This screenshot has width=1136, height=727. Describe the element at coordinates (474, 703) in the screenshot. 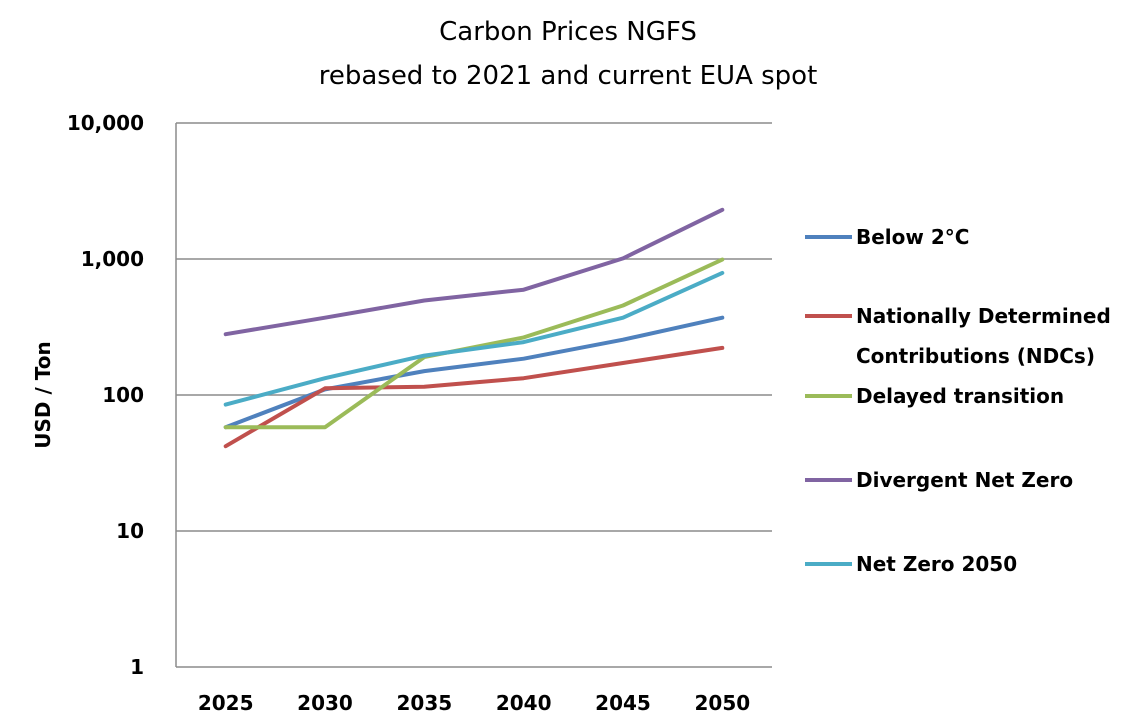

I see `x-tick-labels: 2025 2030 2035 2040 2045 2050` at that location.